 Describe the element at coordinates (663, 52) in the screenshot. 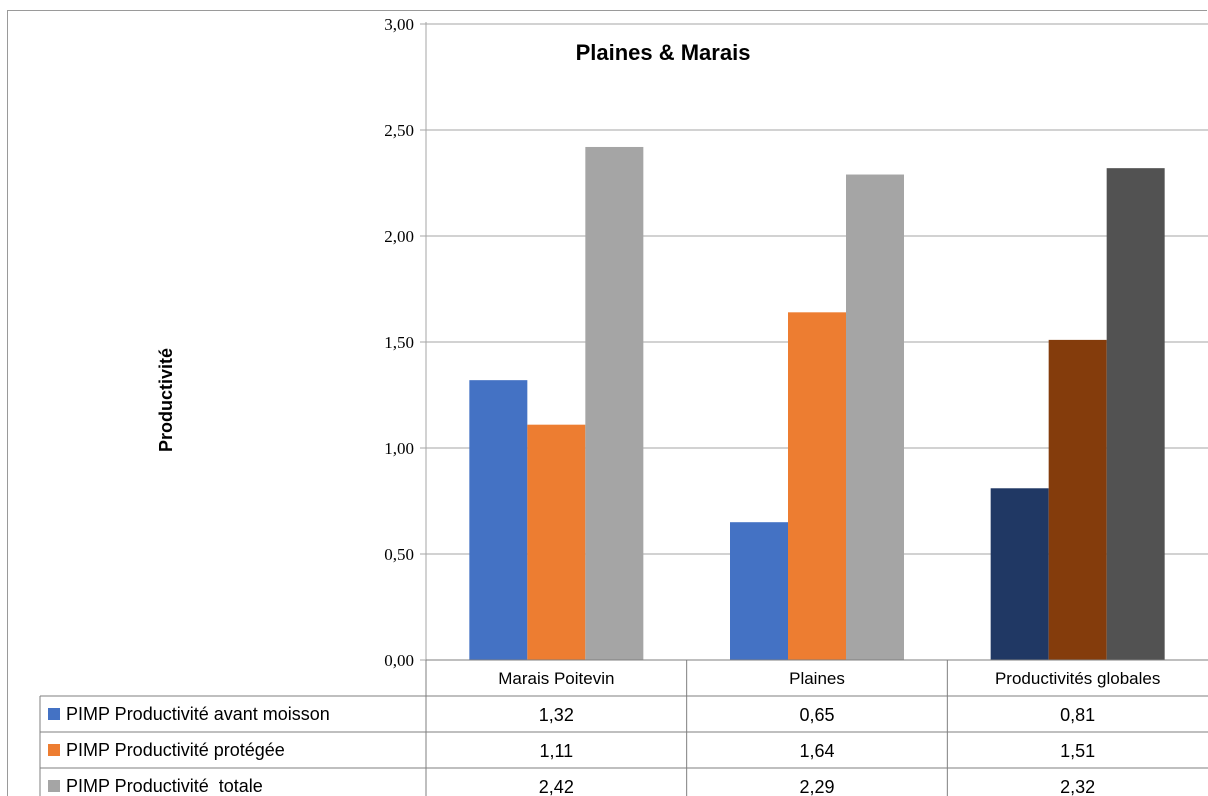

I see `chart-title: Plaines & Marais` at that location.